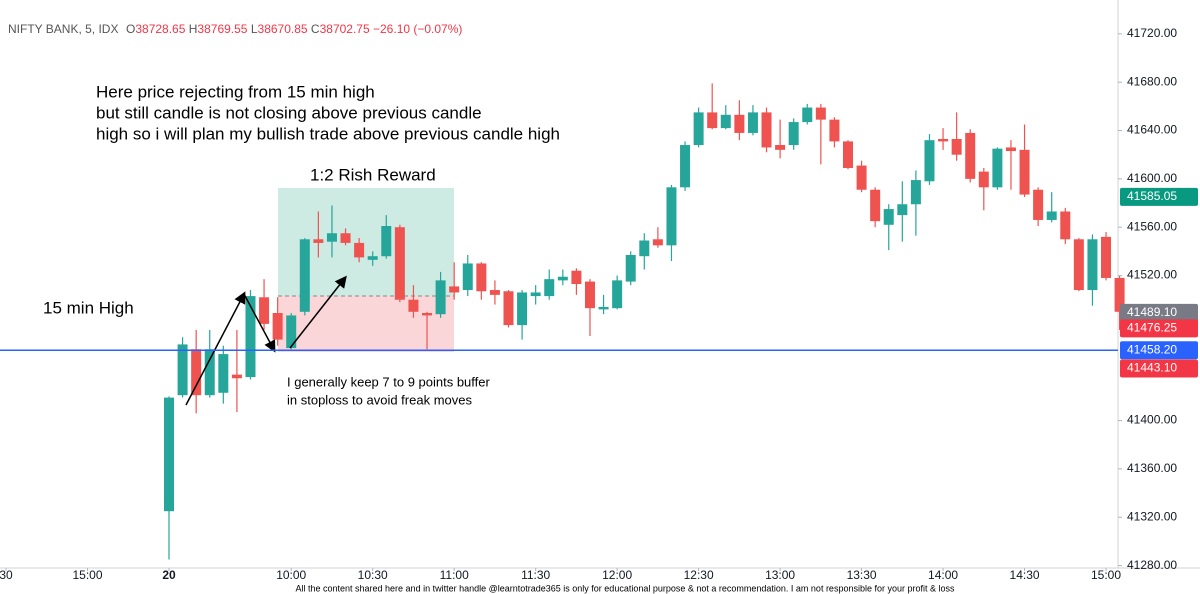 Image resolution: width=1200 pixels, height=594 pixels. Describe the element at coordinates (535, 575) in the screenshot. I see `x-tick-label: 11:30` at that location.